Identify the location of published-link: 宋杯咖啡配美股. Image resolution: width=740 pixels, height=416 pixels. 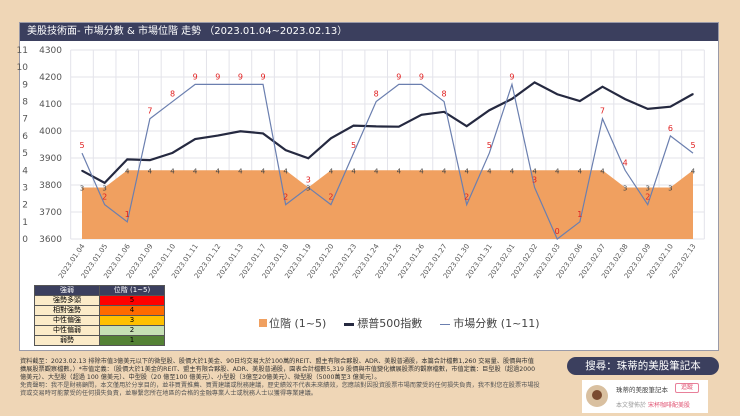
(668, 405).